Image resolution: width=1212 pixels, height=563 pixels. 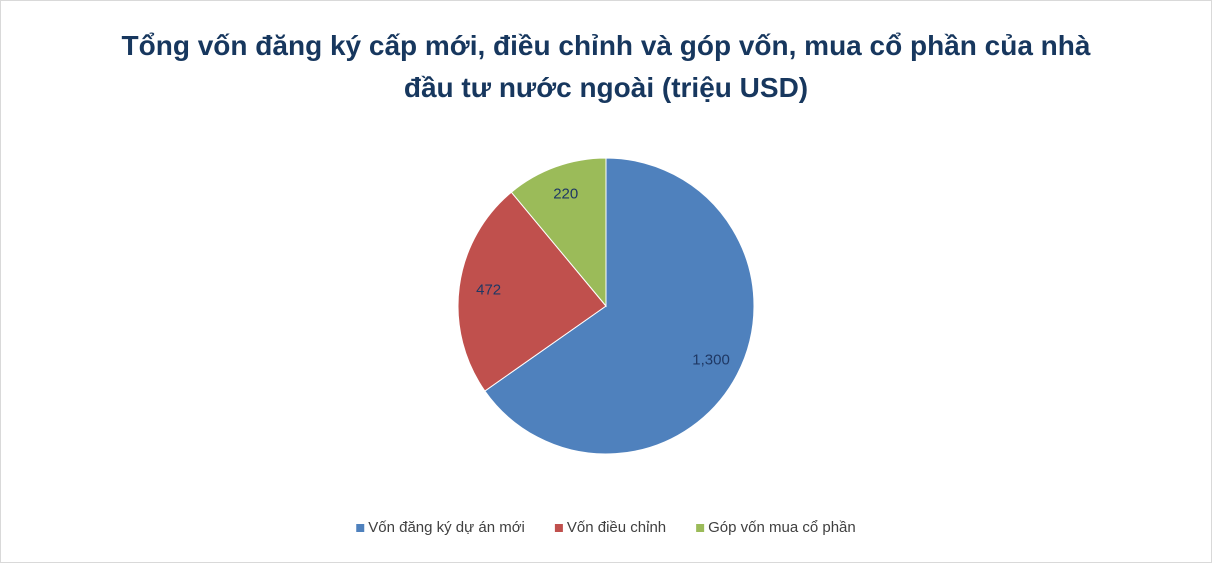 What do you see at coordinates (488, 289) in the screenshot?
I see `data-label: 472` at bounding box center [488, 289].